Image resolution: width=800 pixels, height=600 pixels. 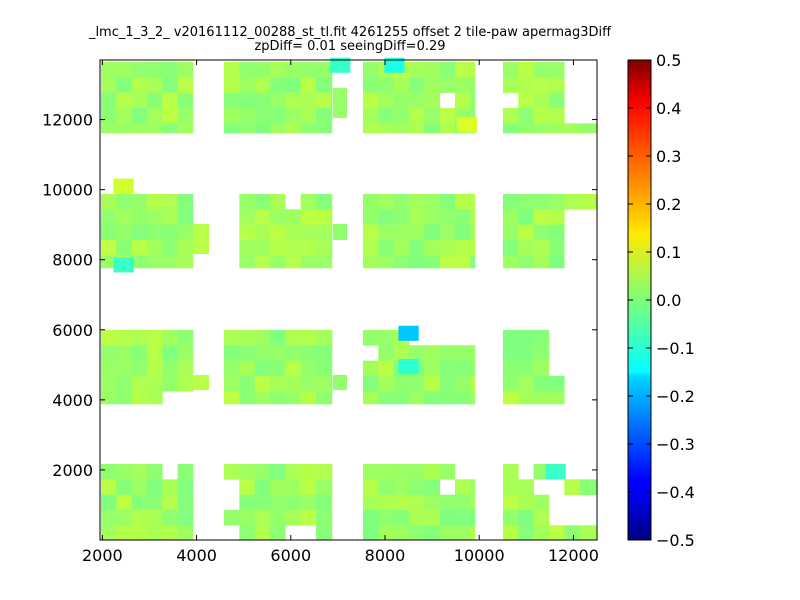 I want to click on x-tick-label: 4000, so click(x=196, y=555).